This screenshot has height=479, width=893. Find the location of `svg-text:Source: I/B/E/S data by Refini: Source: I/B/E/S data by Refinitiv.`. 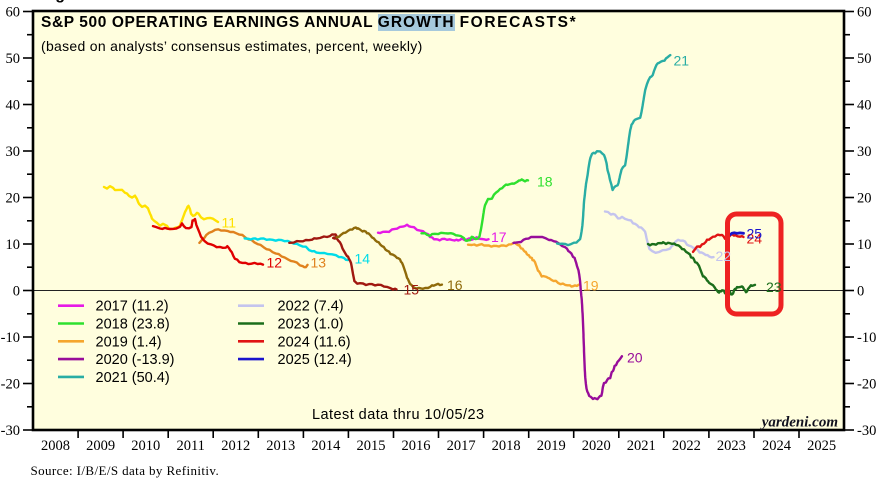

svg-text:Source: I/B/E/S data by Refini: Source: I/B/E/S data by Refinitiv. is located at coordinates (125, 470).